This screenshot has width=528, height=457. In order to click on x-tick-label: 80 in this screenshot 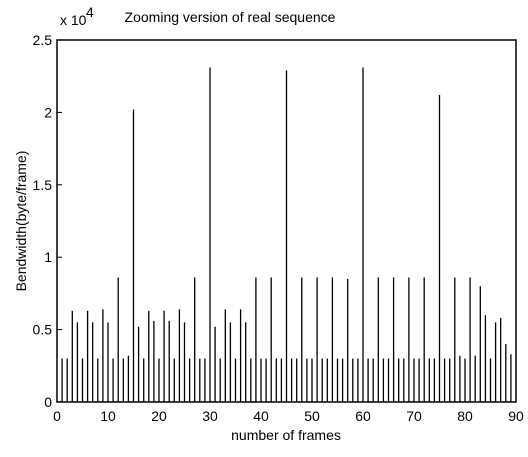, I will do `click(465, 416)`.